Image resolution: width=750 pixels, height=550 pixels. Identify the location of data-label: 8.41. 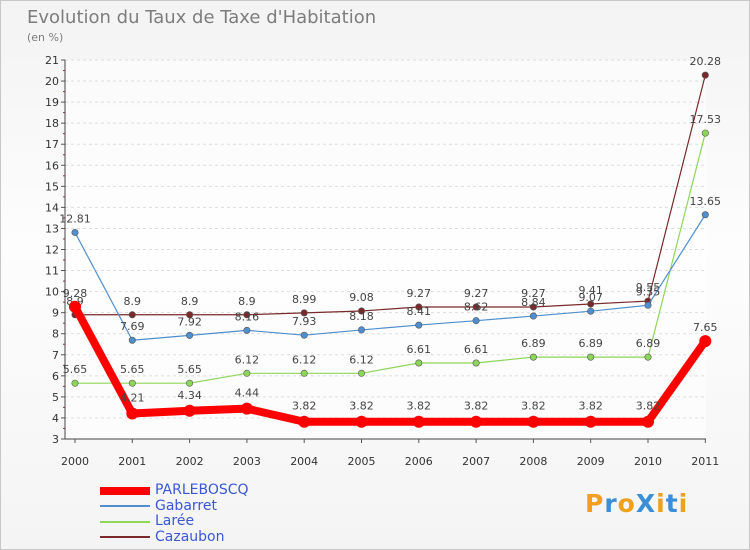
(419, 311).